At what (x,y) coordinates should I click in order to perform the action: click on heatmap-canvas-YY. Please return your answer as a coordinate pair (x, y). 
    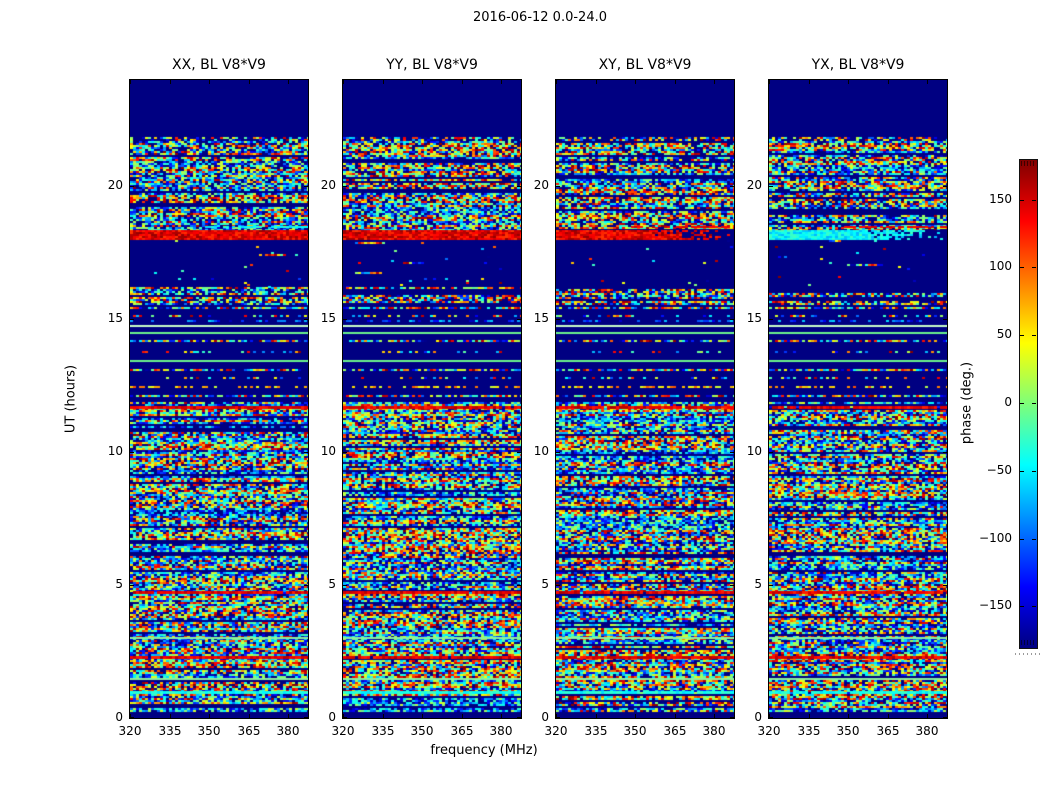
    Looking at the image, I should click on (432, 399).